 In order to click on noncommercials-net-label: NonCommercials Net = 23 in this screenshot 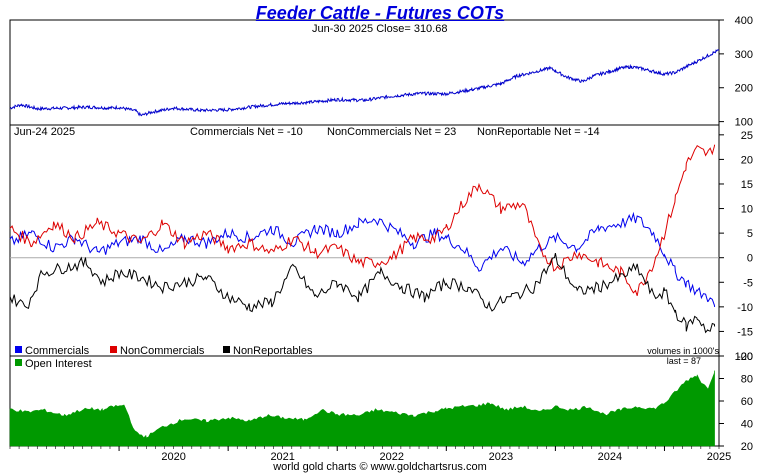, I will do `click(391, 132)`.